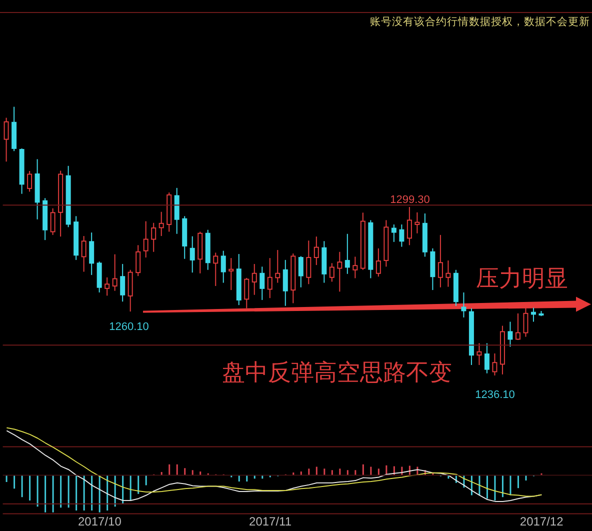  I want to click on annotation: 压力明显, so click(522, 279).